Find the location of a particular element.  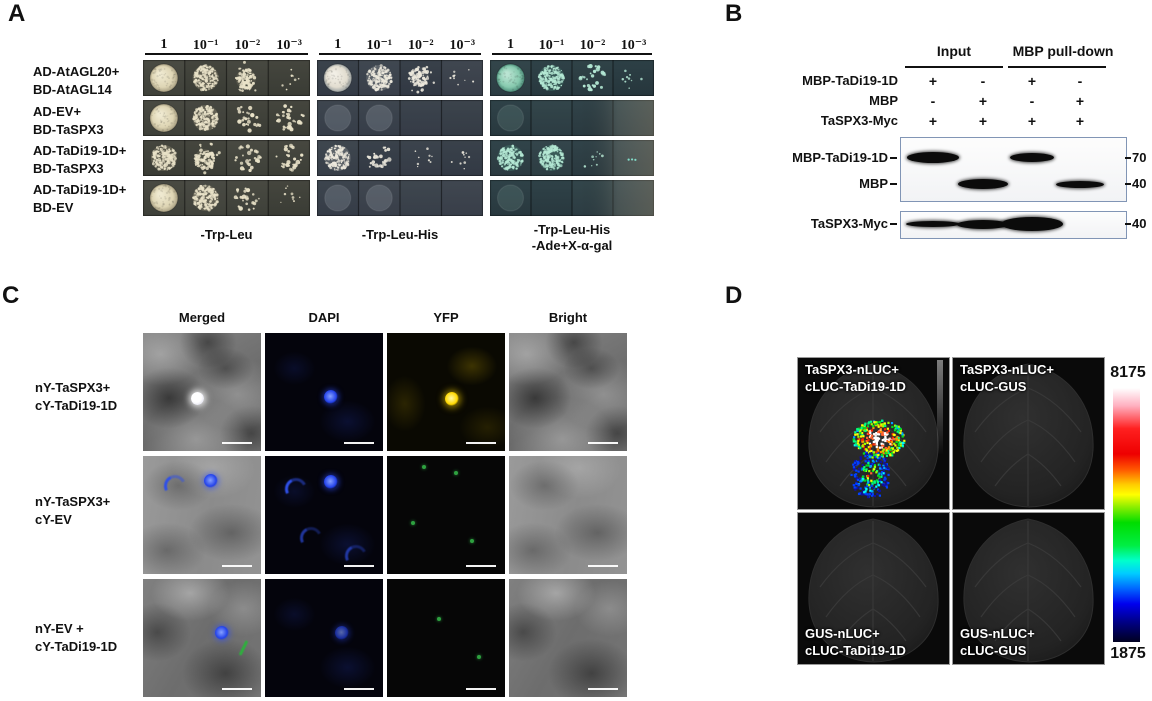

medium-label: -Trp-Leu-His -Ade+X-α-gal is located at coordinates (572, 238).